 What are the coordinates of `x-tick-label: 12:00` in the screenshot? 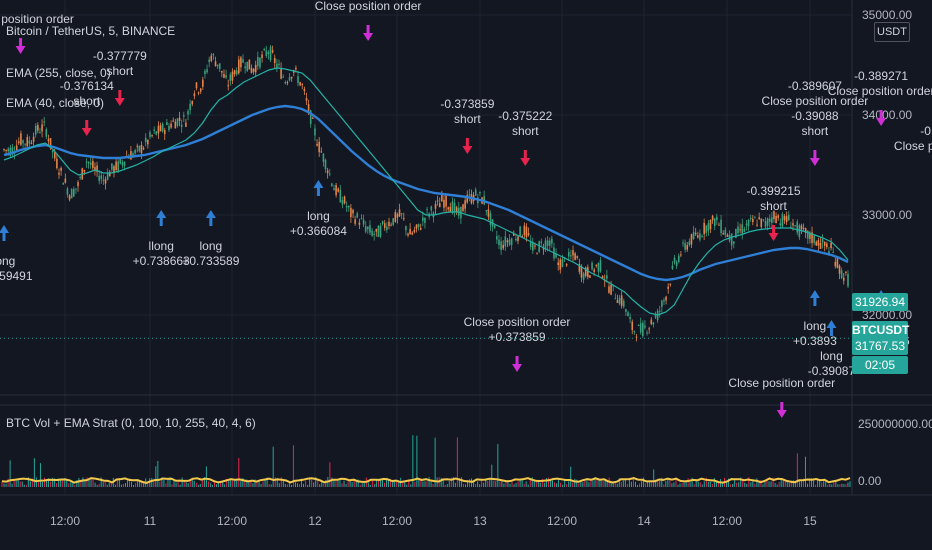 It's located at (65, 521).